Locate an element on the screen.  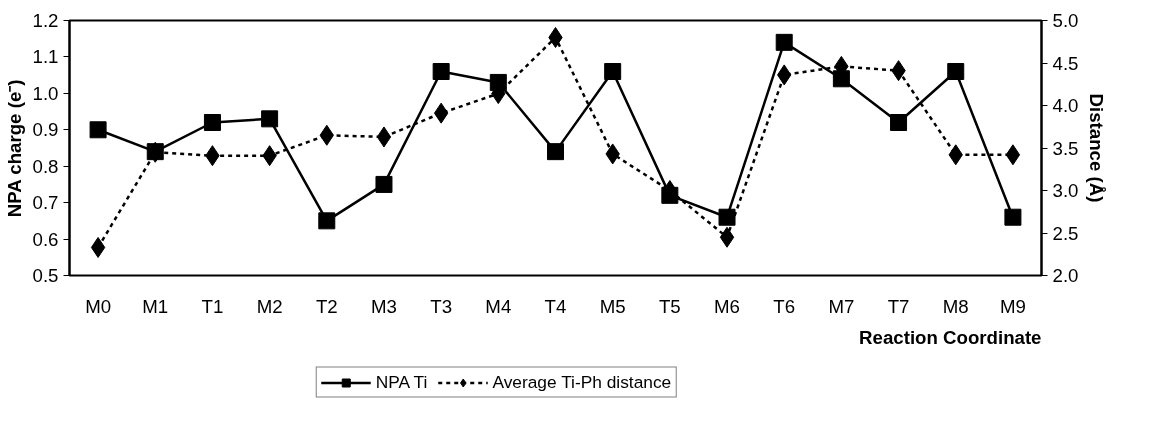
x-tick-label: M8 is located at coordinates (955, 306).